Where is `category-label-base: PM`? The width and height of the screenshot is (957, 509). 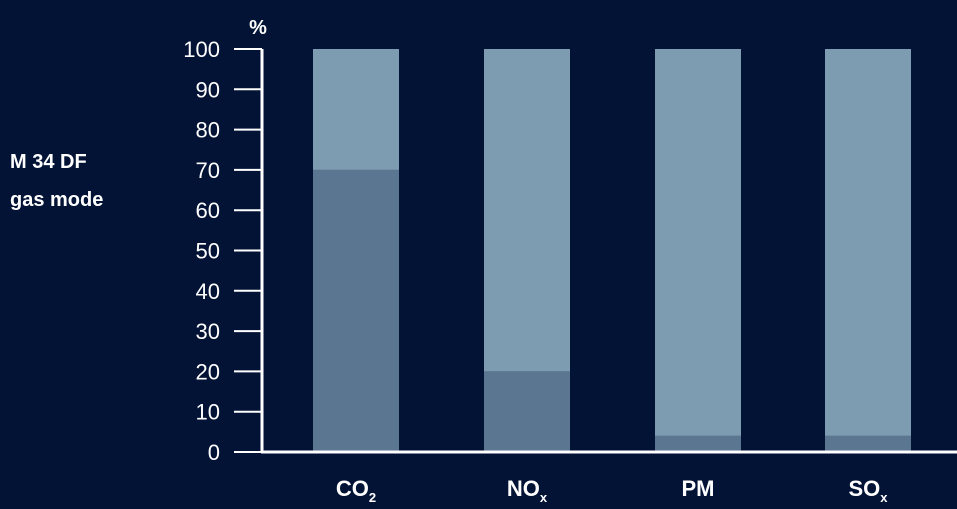
category-label-base: PM is located at coordinates (698, 488).